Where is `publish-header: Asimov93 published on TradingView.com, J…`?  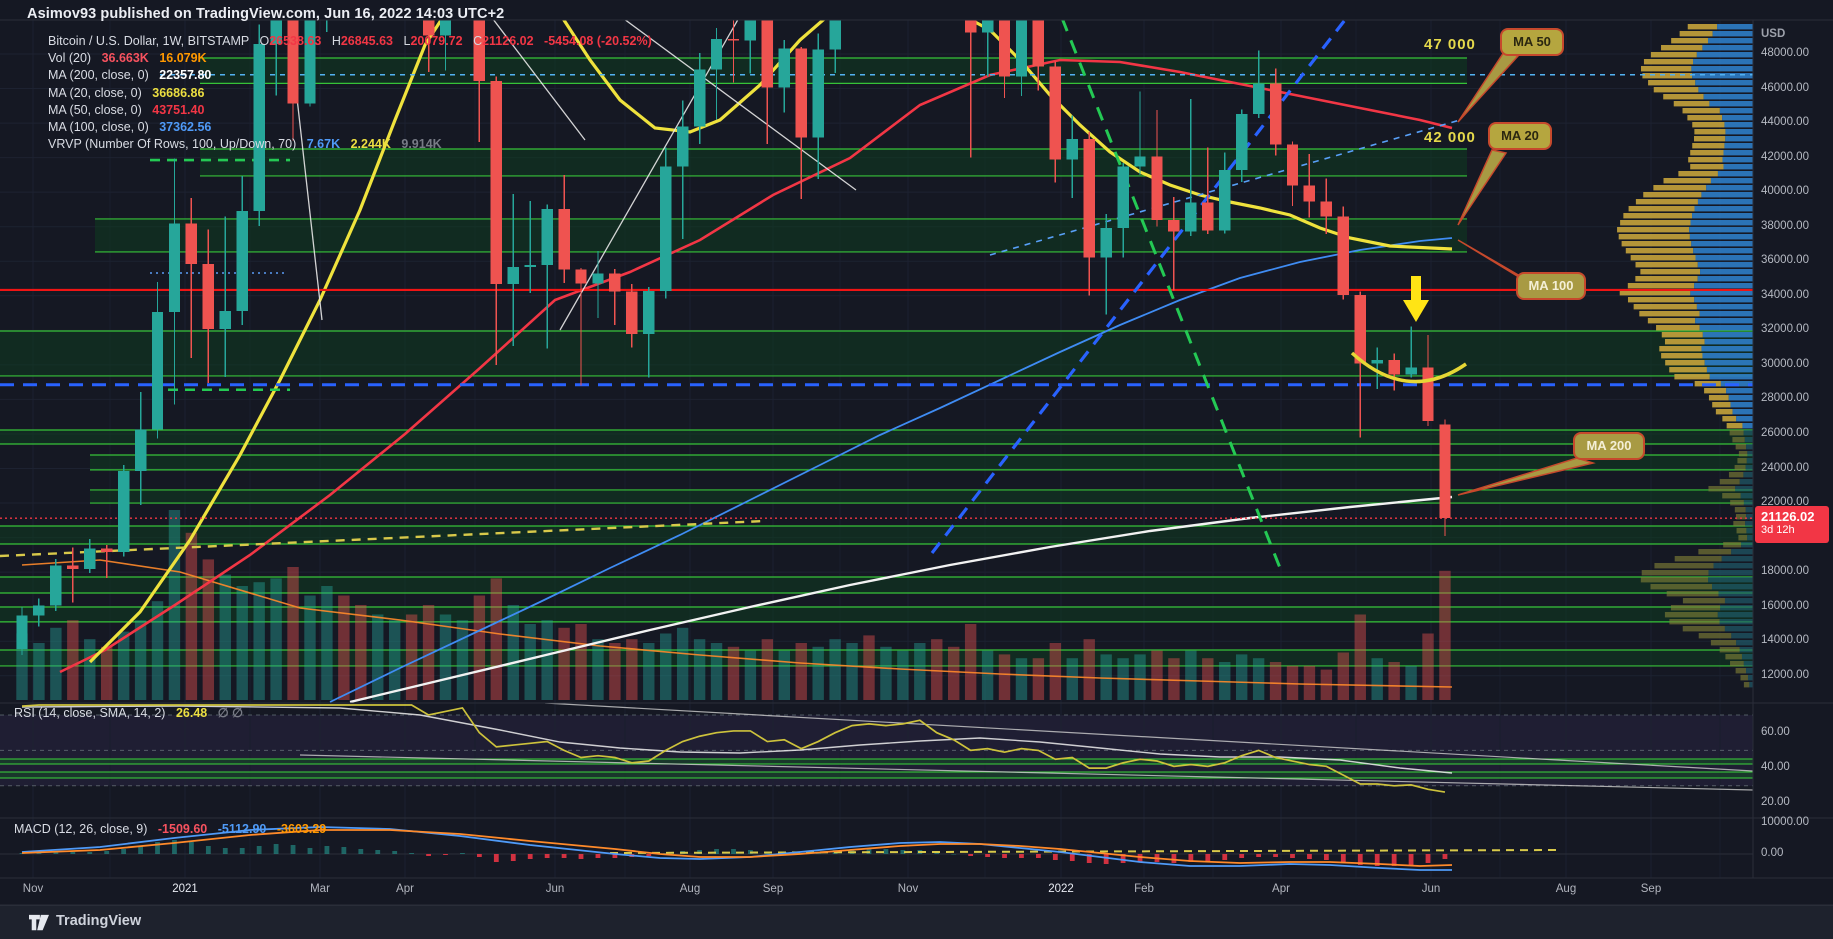
publish-header: Asimov93 published on TradingView.com, J… is located at coordinates (266, 14).